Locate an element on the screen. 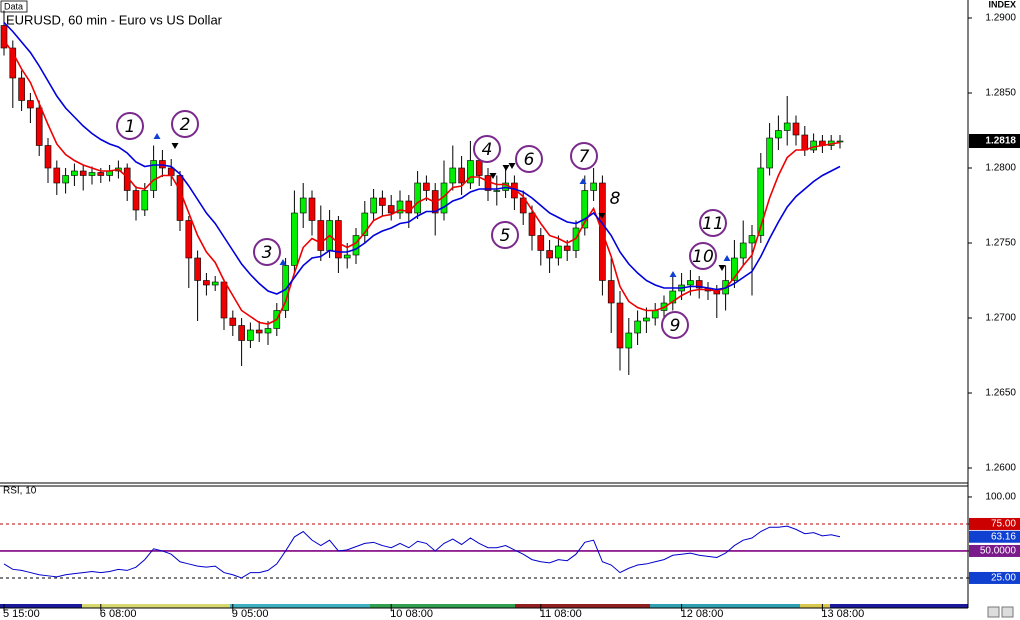  rsi-title: RSI, 10 is located at coordinates (20, 491).